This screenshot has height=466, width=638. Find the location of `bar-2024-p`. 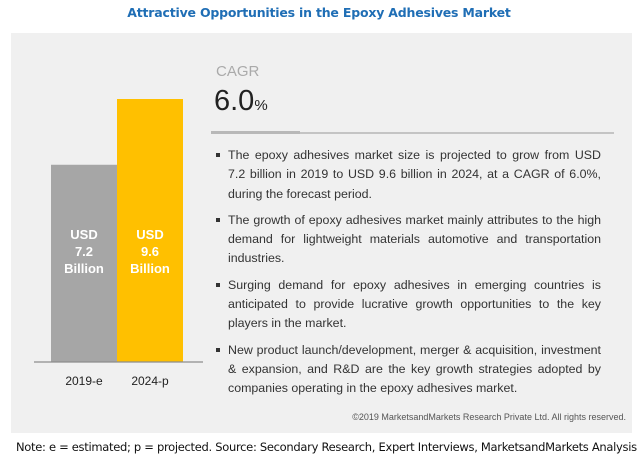

bar-2024-p is located at coordinates (150, 230).